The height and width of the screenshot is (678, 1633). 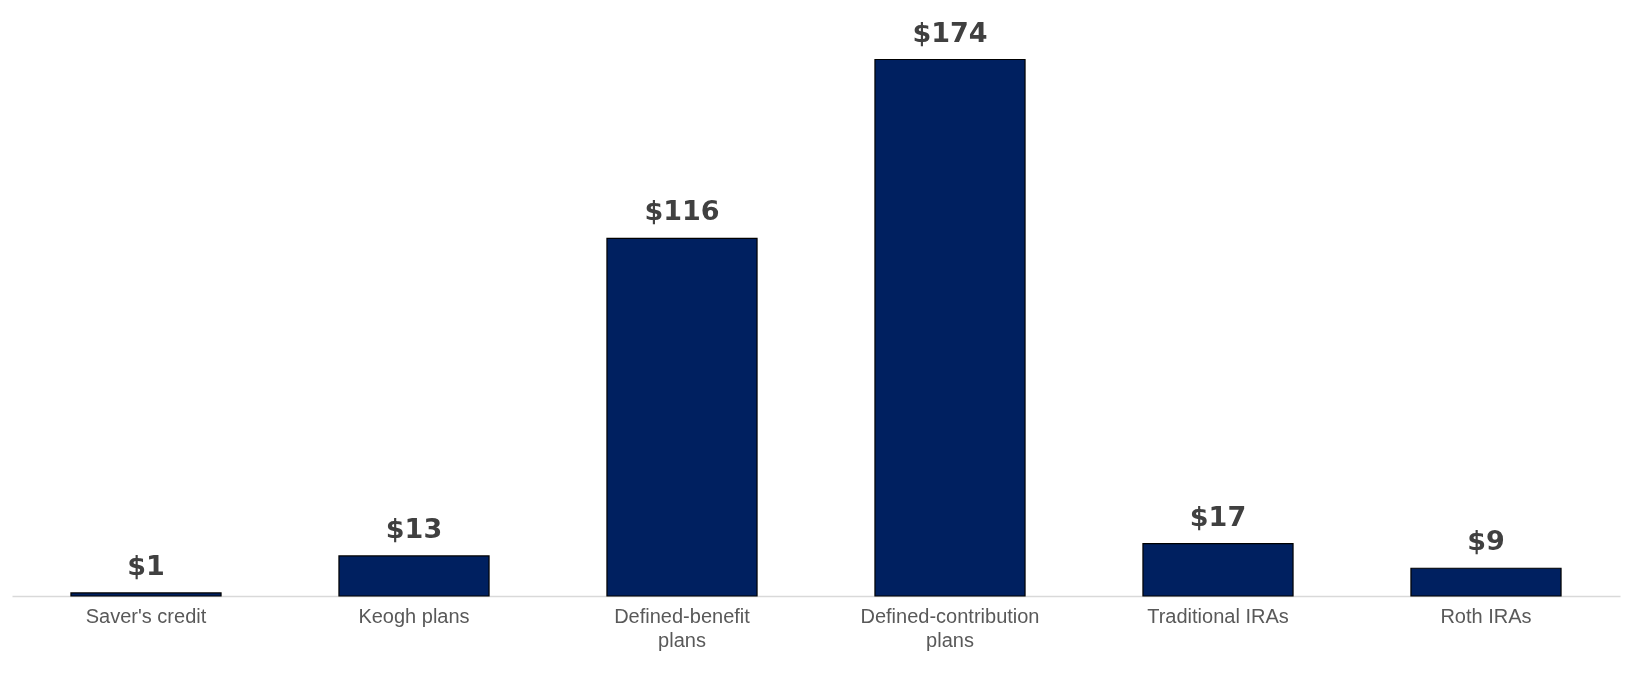 I want to click on x-tick-label: Defined-contribution plans, so click(x=950, y=627).